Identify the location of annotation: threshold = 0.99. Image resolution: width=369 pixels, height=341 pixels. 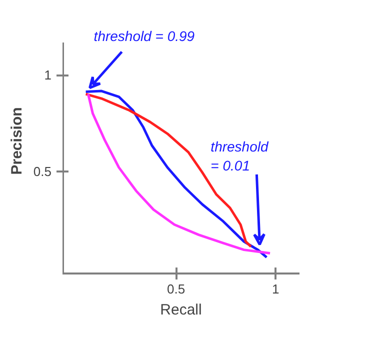
(144, 36).